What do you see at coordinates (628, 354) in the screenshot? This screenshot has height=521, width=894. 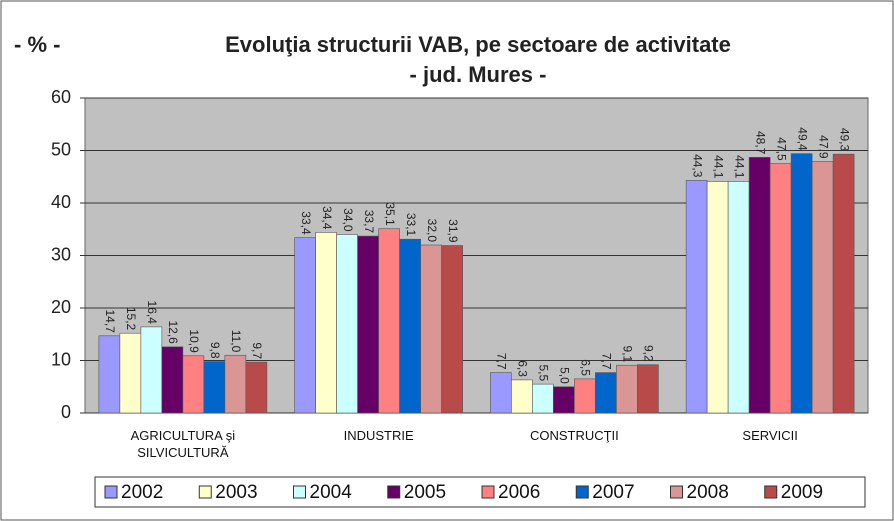 I see `value-label: 9,1` at bounding box center [628, 354].